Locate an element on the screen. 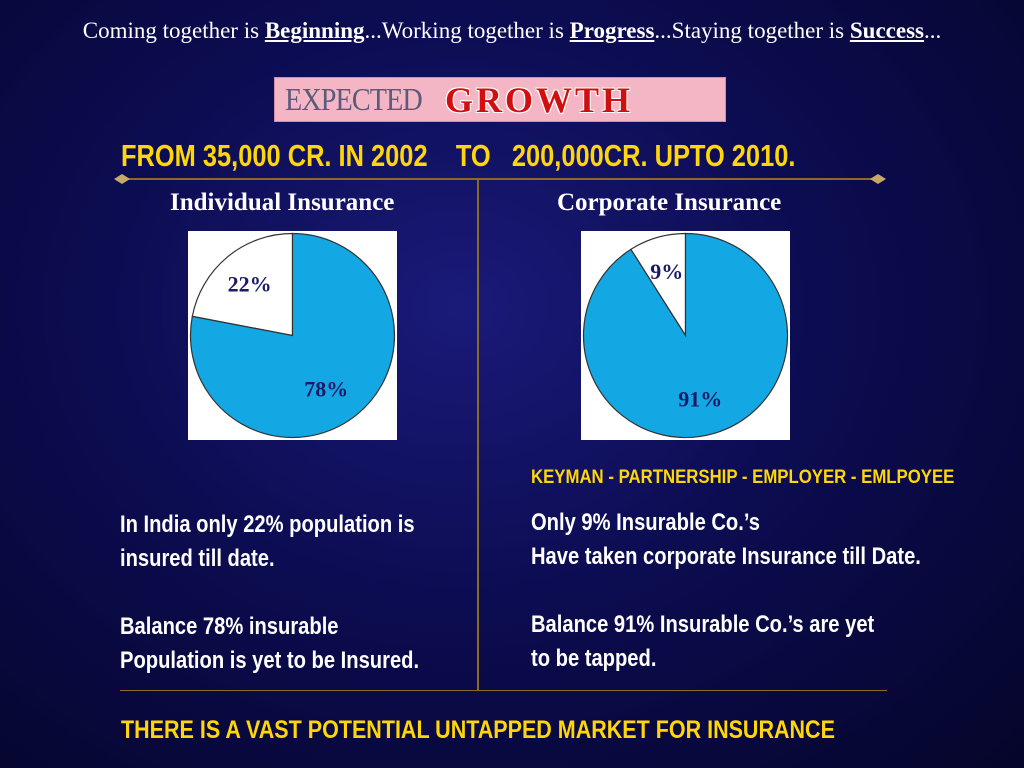 The image size is (1024, 768). individual-pie-svg: 22% 78% is located at coordinates (292, 335).